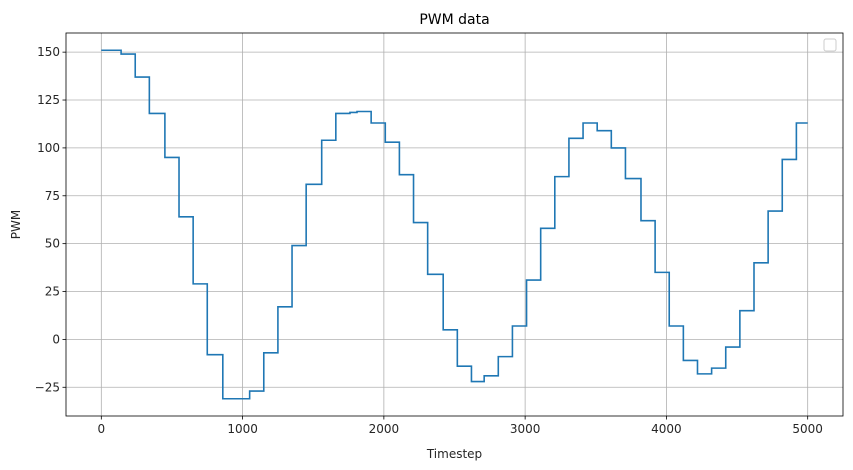  What do you see at coordinates (384, 429) in the screenshot?
I see `x-tick-label: 2000` at bounding box center [384, 429].